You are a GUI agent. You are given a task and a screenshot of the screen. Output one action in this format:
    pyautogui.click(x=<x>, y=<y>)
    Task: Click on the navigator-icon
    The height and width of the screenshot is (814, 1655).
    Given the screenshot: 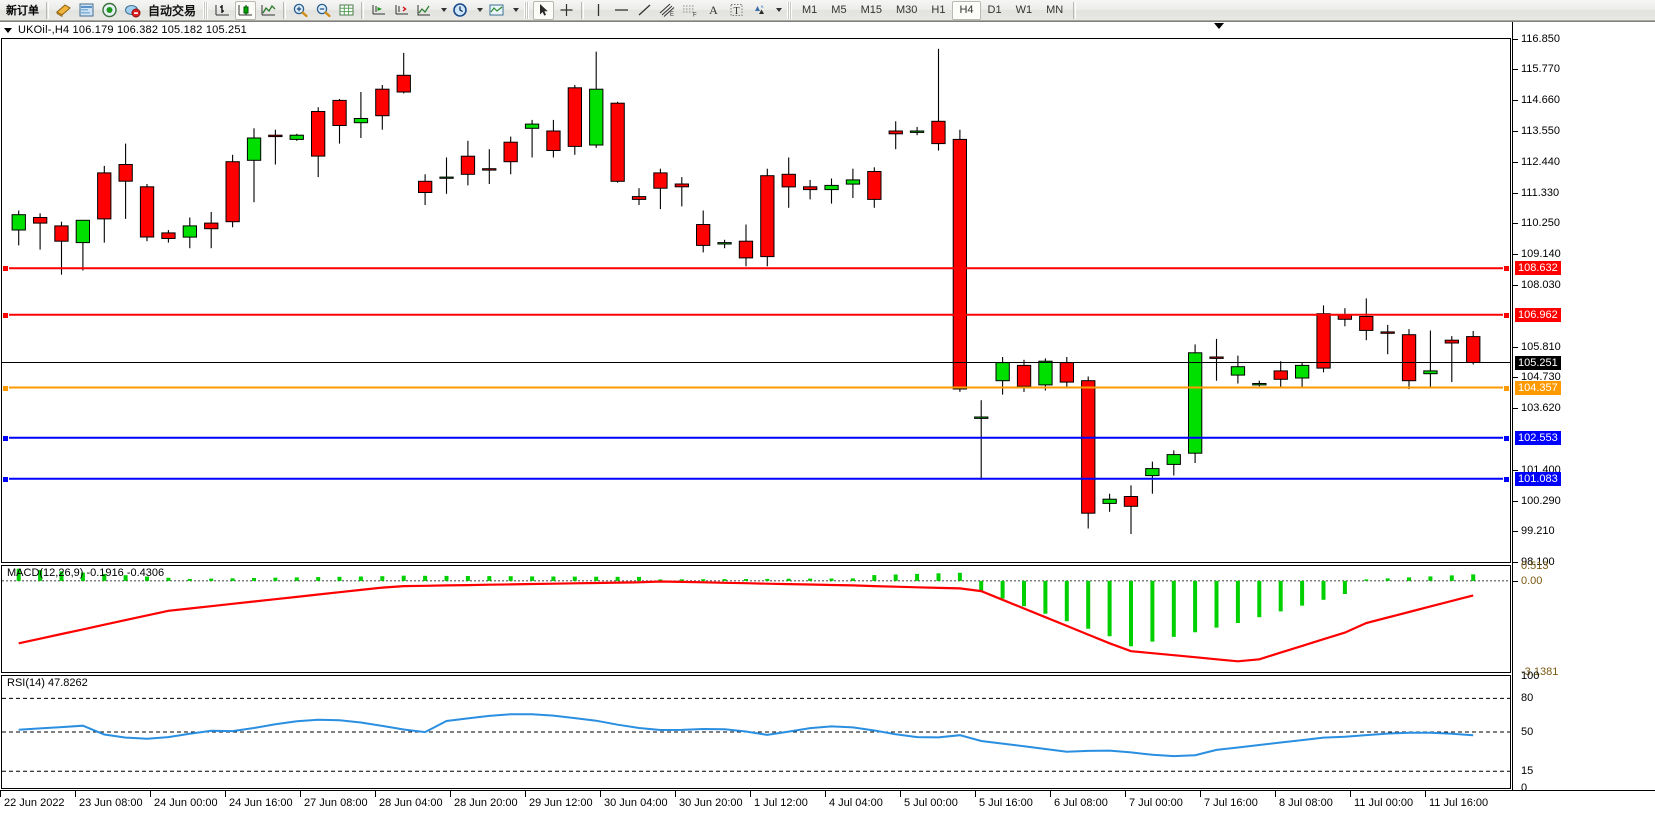 What is the action you would take?
    pyautogui.click(x=109, y=10)
    